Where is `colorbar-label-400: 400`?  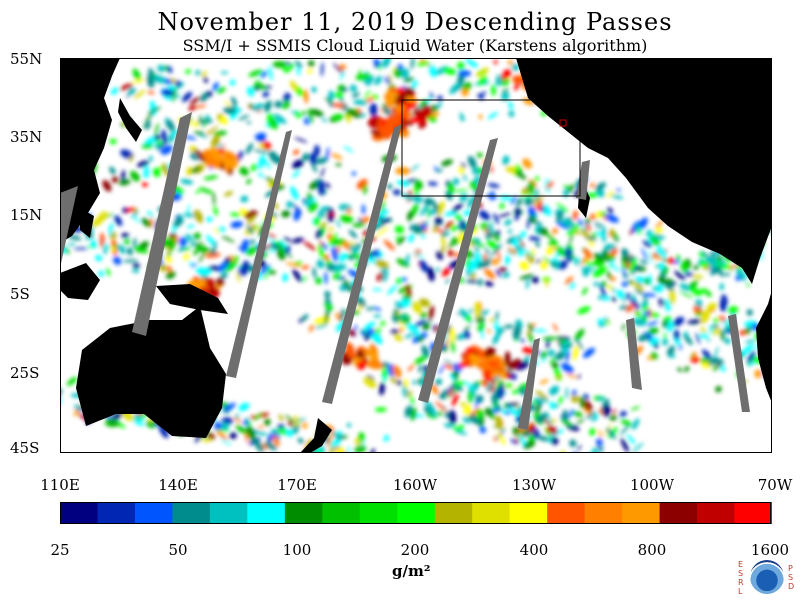 colorbar-label-400: 400 is located at coordinates (534, 550).